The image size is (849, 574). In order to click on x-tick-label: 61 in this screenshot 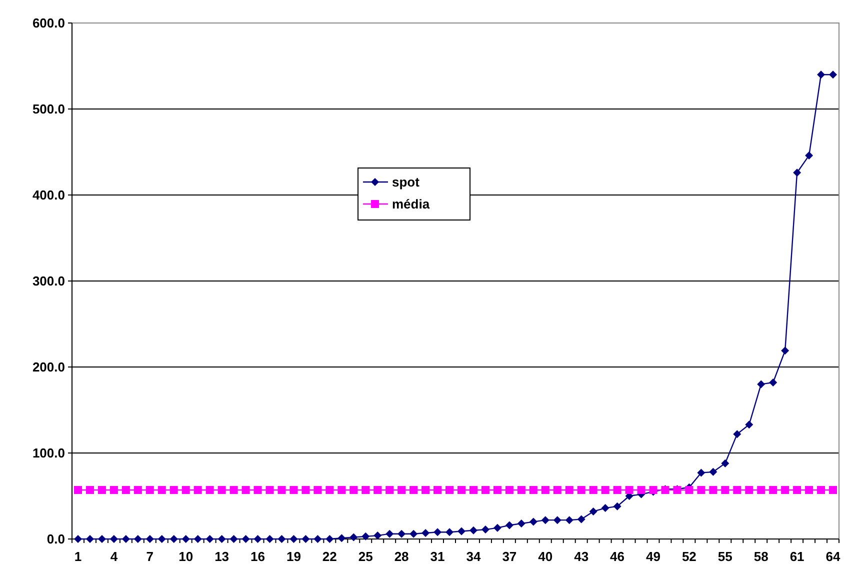, I will do `click(797, 556)`.